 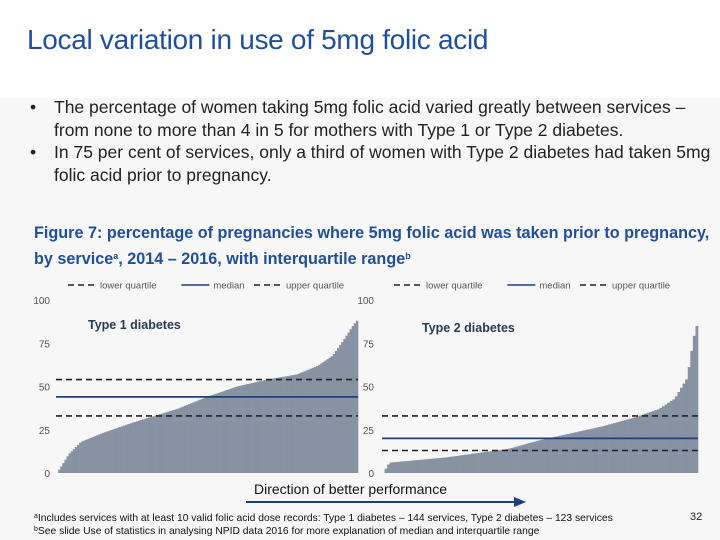 I want to click on y-tick-label: 25, so click(x=369, y=431).